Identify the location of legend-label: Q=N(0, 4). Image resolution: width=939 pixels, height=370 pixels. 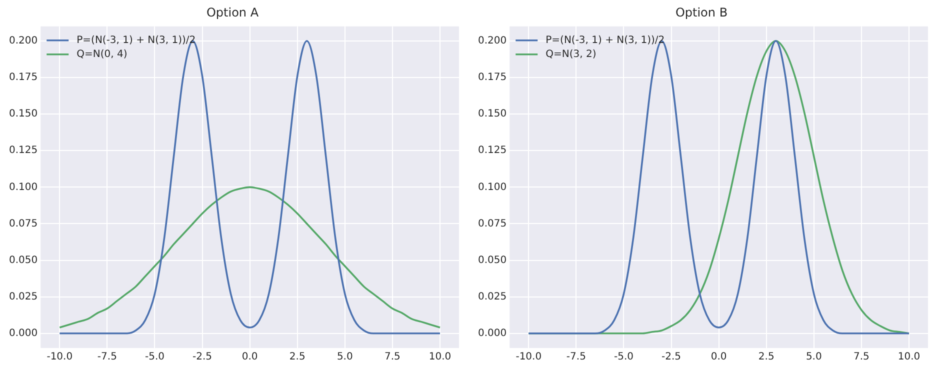
(102, 54).